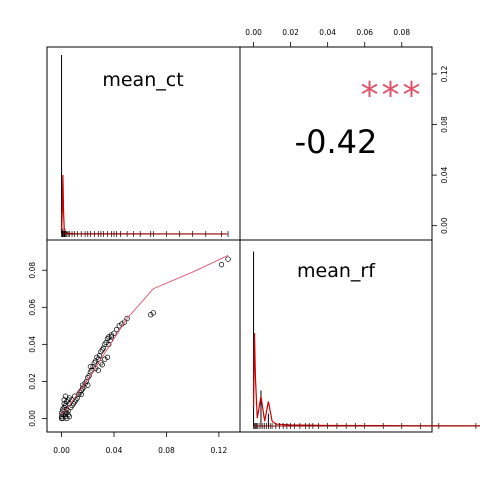 The width and height of the screenshot is (480, 480). What do you see at coordinates (444, 73) in the screenshot?
I see `right-tick-label: 0.12` at bounding box center [444, 73].